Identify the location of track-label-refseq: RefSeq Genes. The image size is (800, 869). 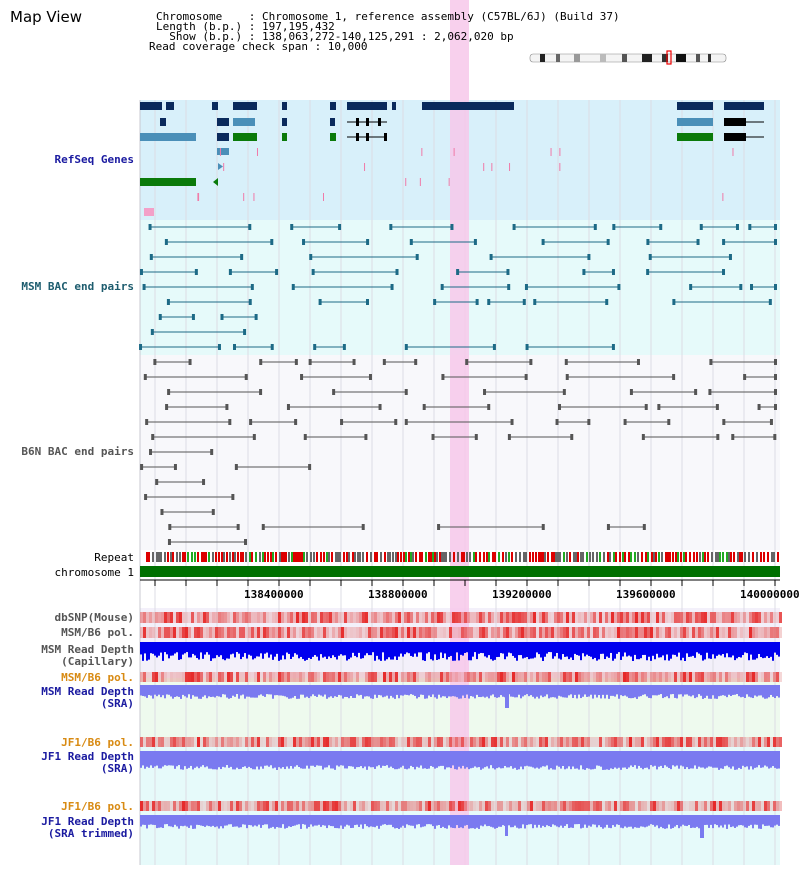
(94, 159).